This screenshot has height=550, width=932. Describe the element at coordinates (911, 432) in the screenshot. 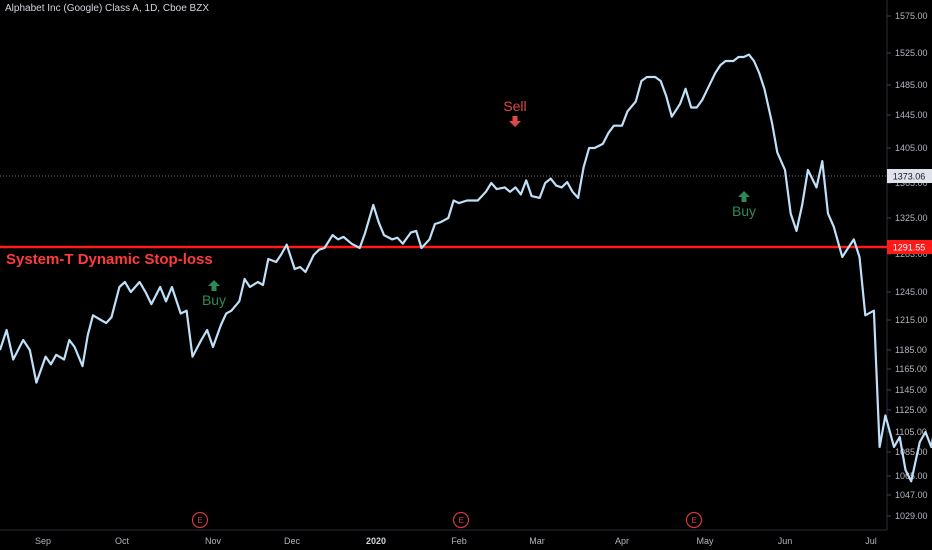

I see `price-tick-label: 1105.00` at that location.